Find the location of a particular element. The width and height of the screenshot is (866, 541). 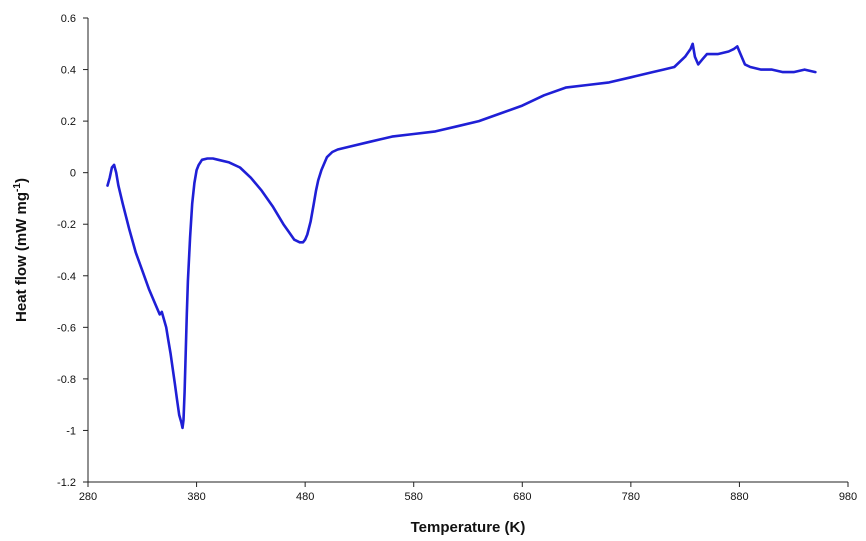

y-tick-label: 0 is located at coordinates (73, 174).